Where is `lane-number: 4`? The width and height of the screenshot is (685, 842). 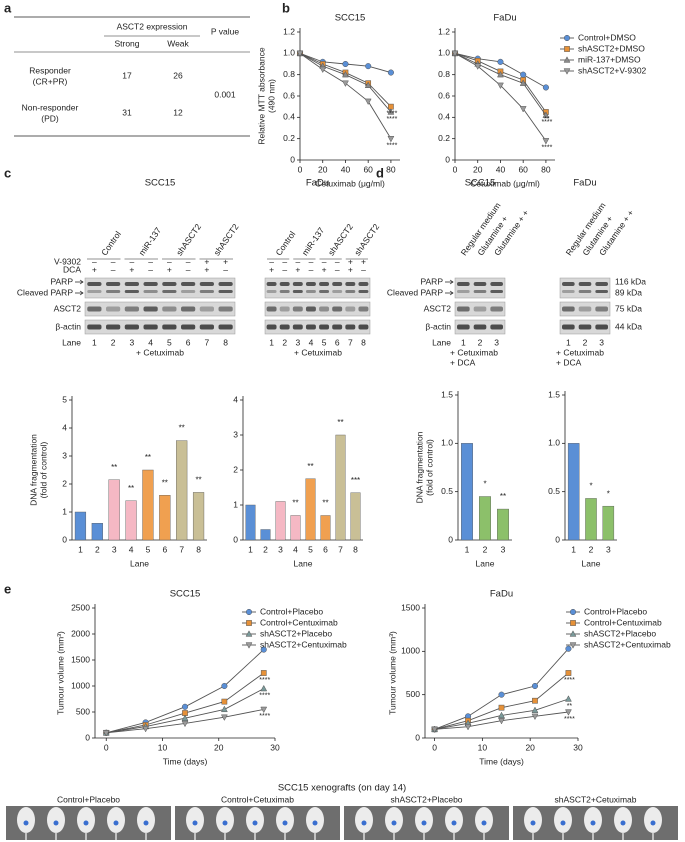
lane-number: 4 is located at coordinates (150, 342).